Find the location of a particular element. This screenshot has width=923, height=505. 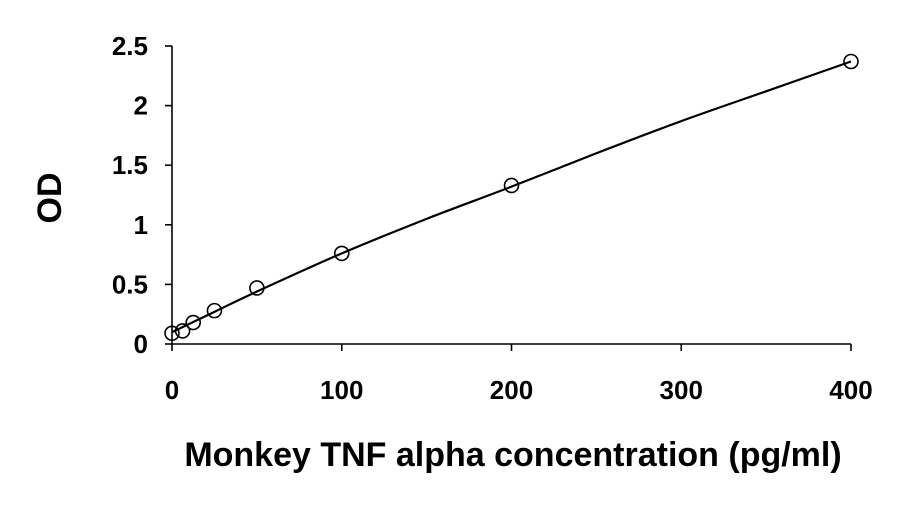

x-tick-label: 400 is located at coordinates (850, 390).